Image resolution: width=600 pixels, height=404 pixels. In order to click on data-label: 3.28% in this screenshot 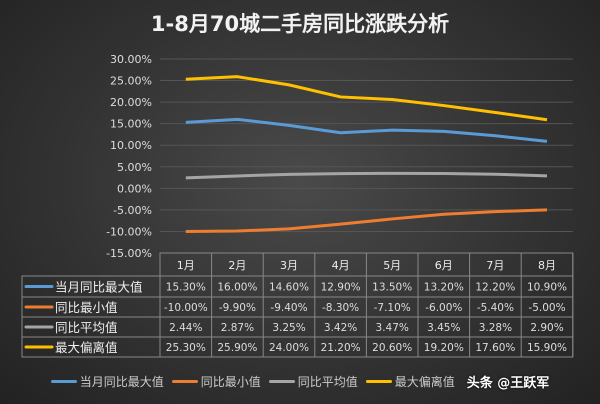, I will do `click(495, 328)`.